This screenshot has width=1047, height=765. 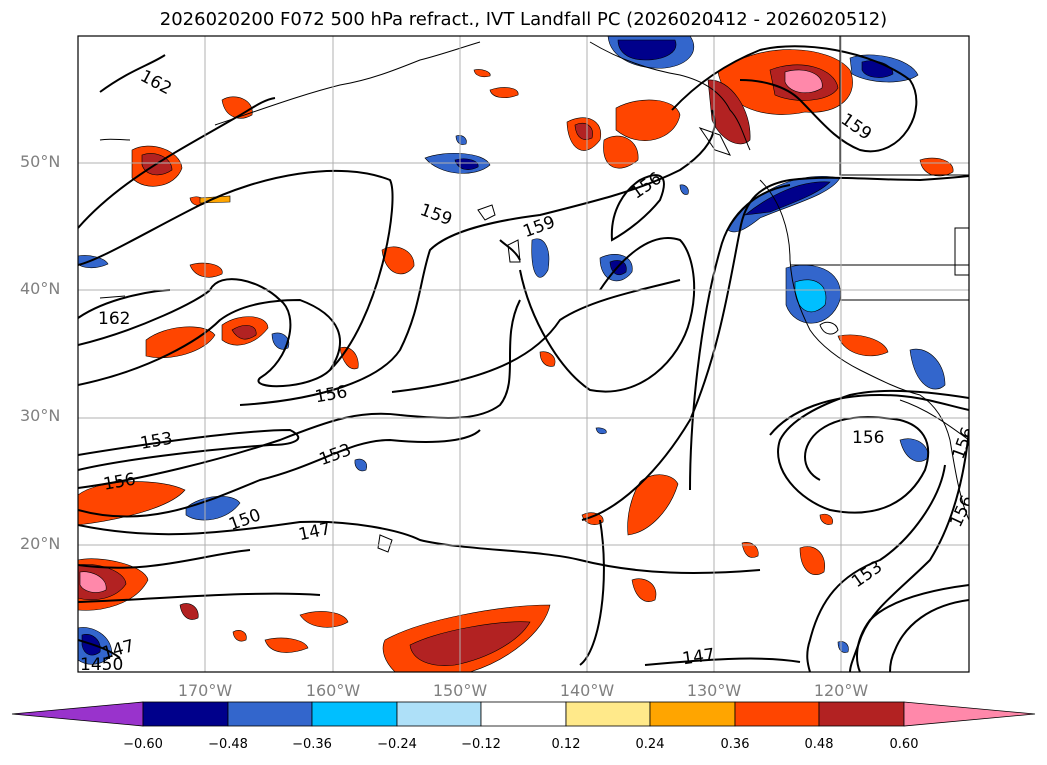 I want to click on lon-label: 160°W, so click(x=333, y=690).